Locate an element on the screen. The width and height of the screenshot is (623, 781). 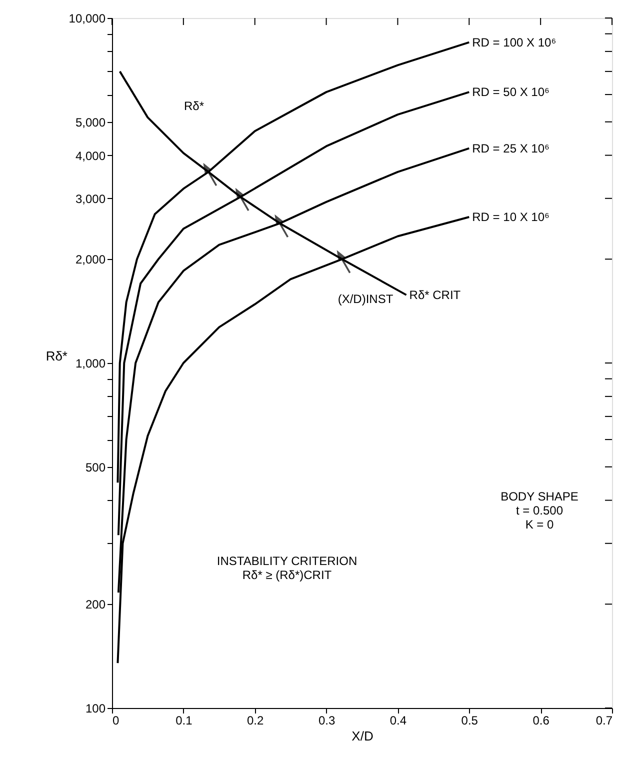
y-tick-label: 100 is located at coordinates (95, 709).